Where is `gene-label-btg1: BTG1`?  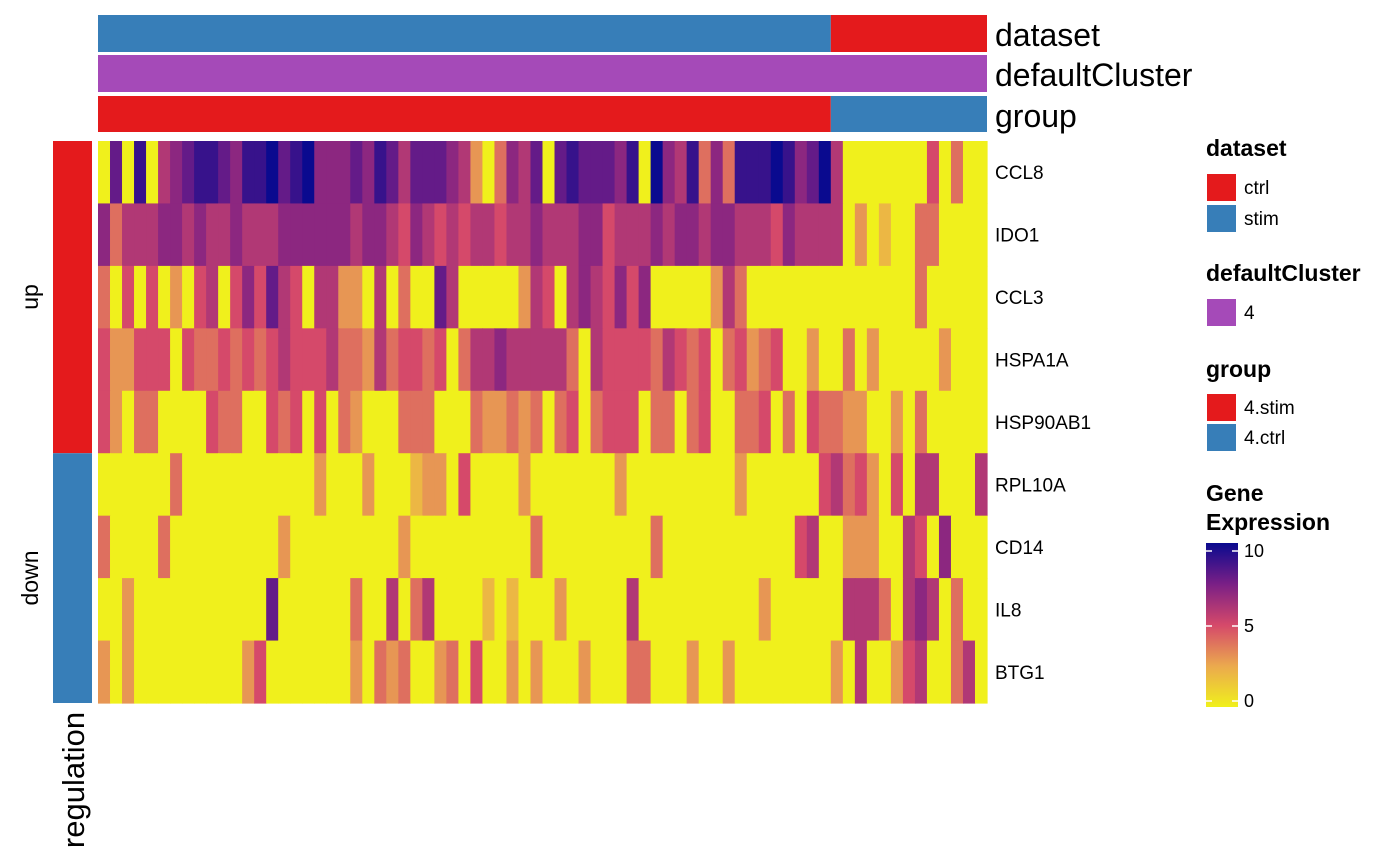 gene-label-btg1: BTG1 is located at coordinates (1020, 673).